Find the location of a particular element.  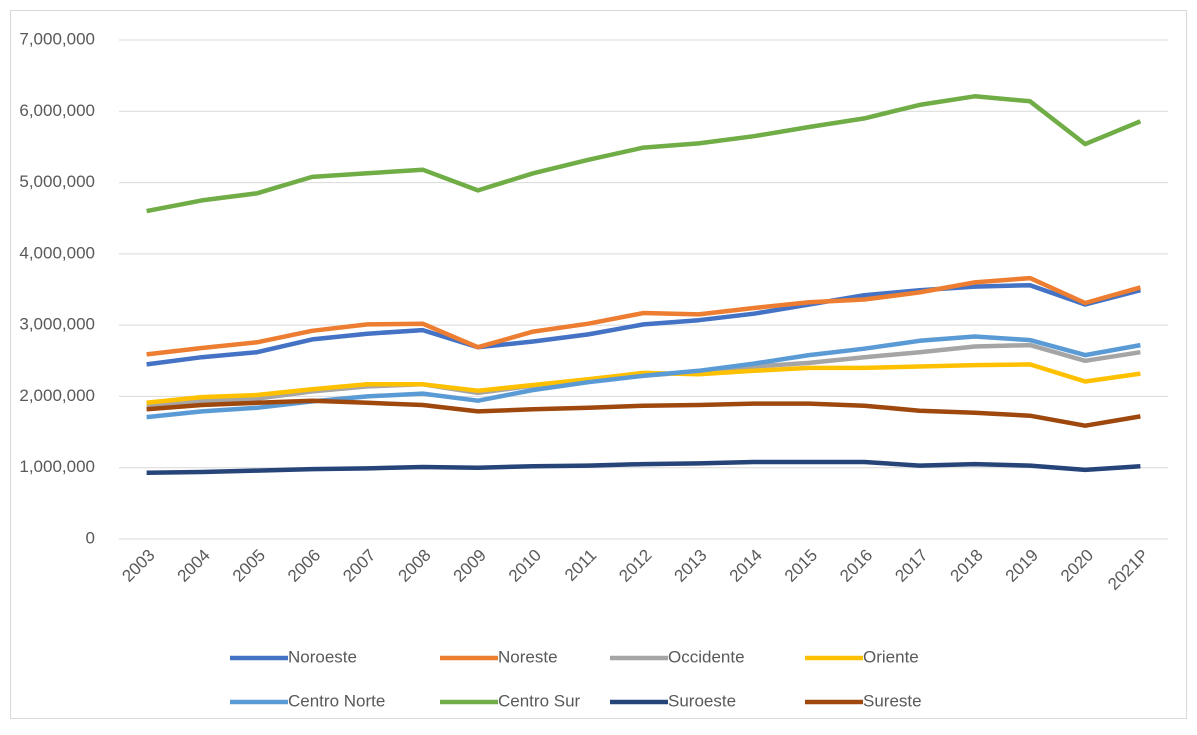

y-tick-label: 7,000,000 is located at coordinates (57, 38).